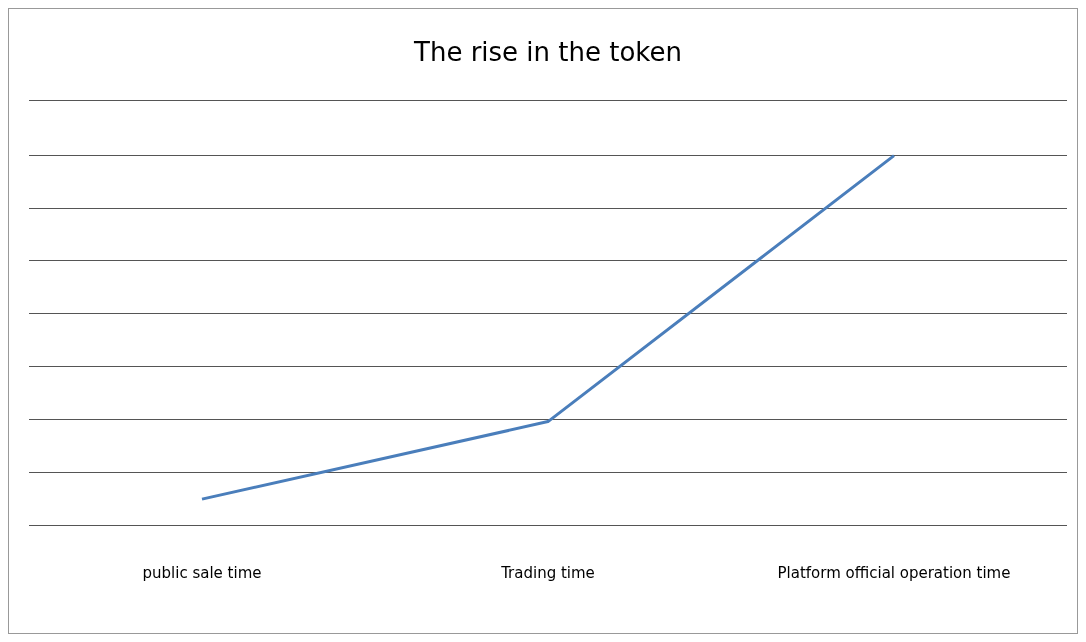 The height and width of the screenshot is (642, 1086). Describe the element at coordinates (894, 572) in the screenshot. I see `x-tick-label: Platform official operation time` at that location.